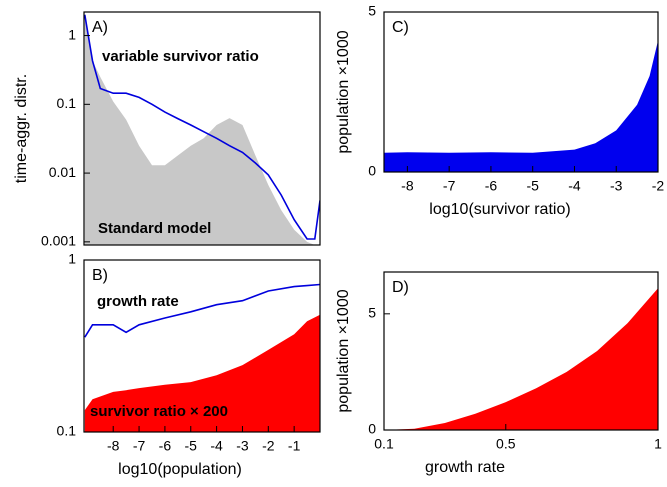 The width and height of the screenshot is (667, 487). Describe the element at coordinates (465, 467) in the screenshot. I see `x-axis-label: growth rate` at that location.